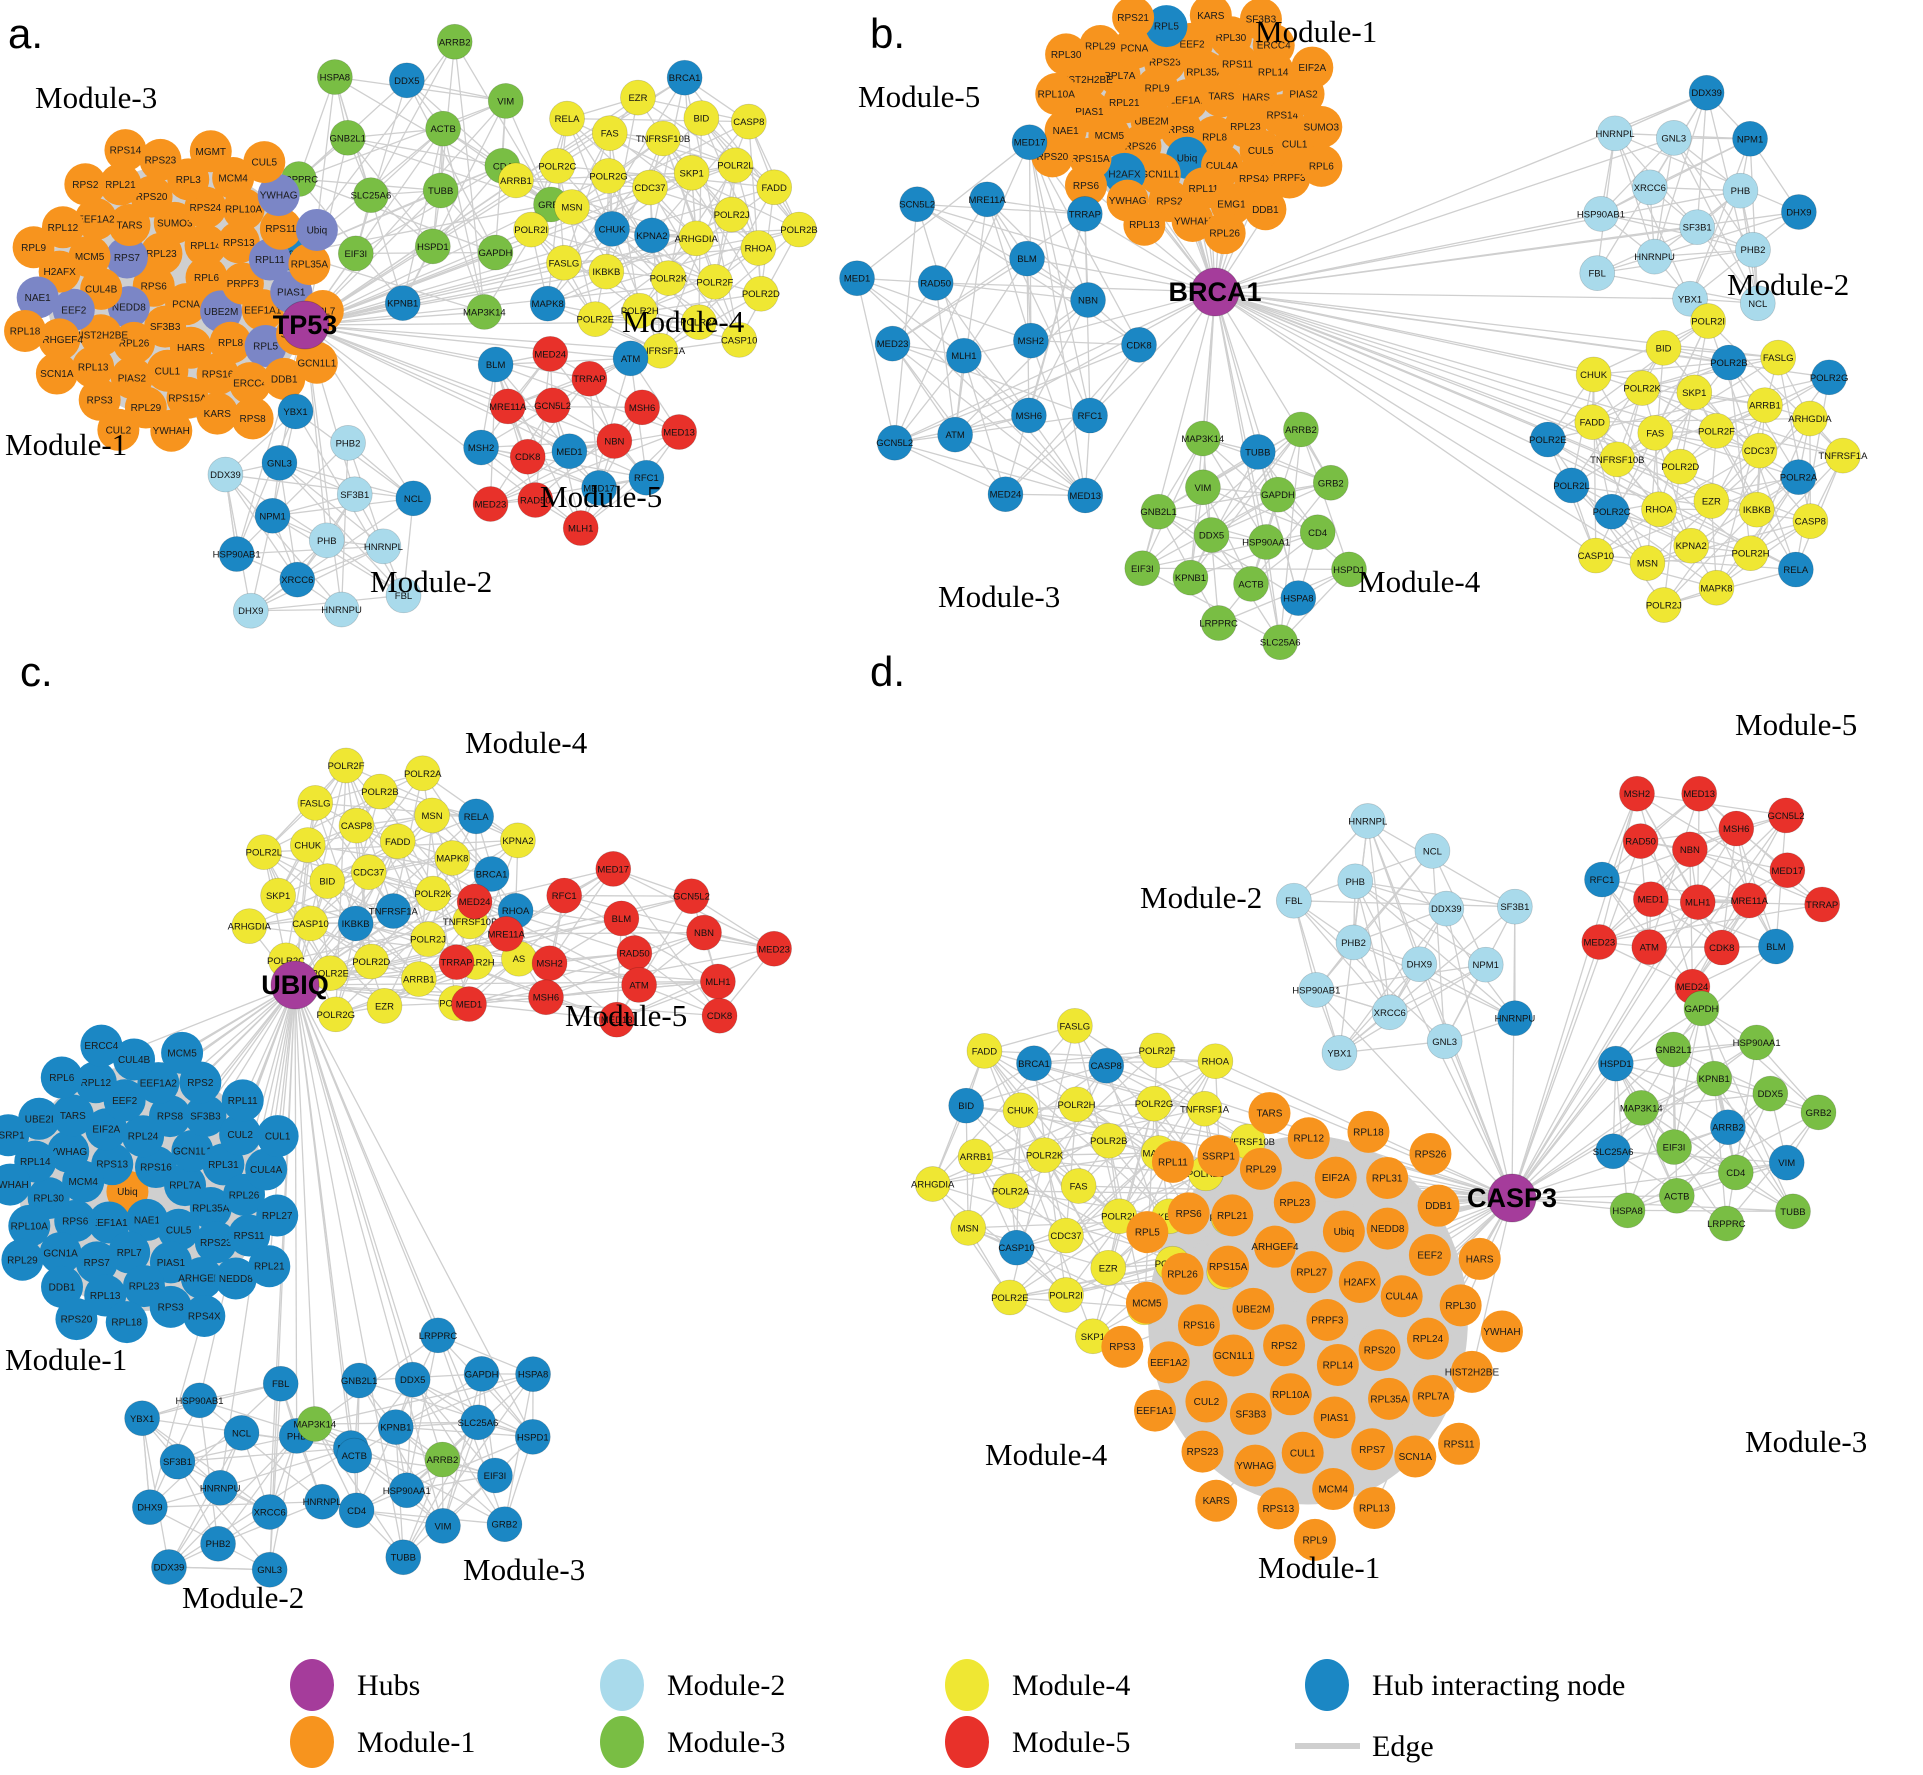 This screenshot has width=1923, height=1775. I want to click on network-node: TNFRSF1A, so click(1205, 1108).